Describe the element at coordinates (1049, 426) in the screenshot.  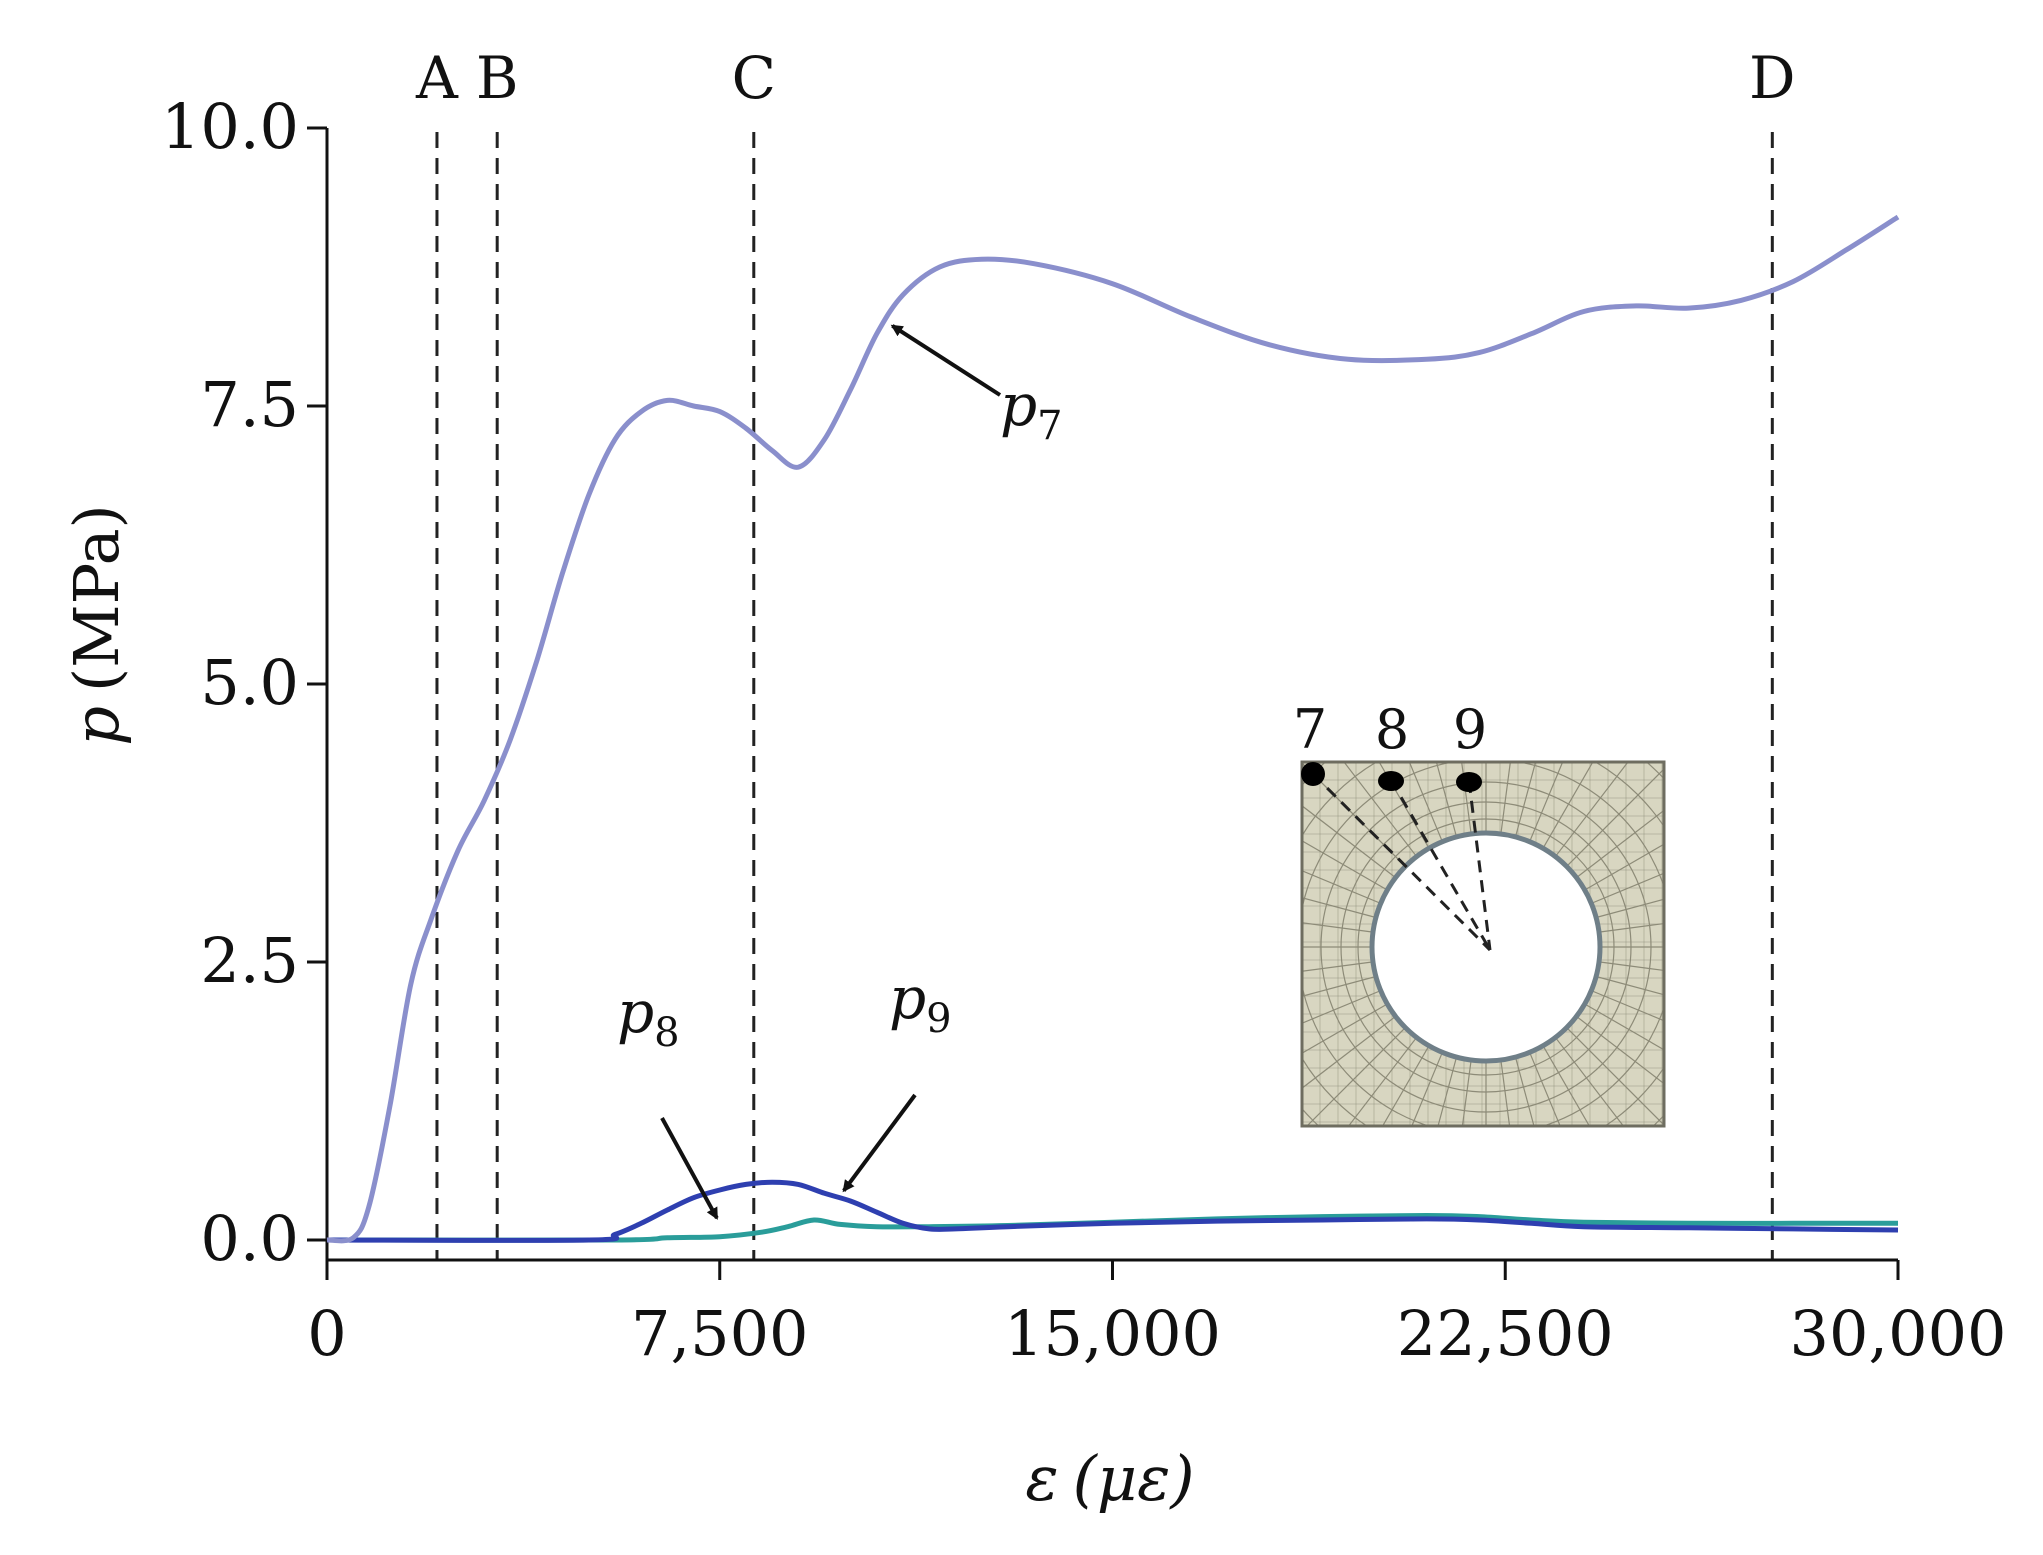
I see `series-label-subscript: 7` at that location.